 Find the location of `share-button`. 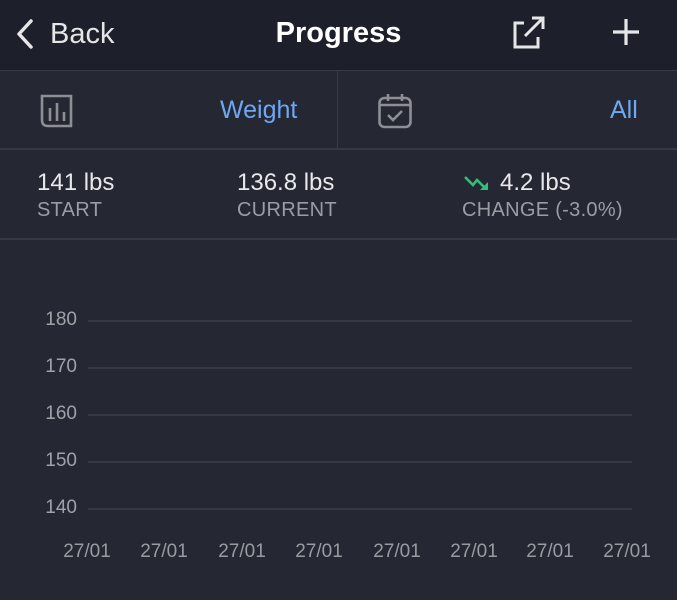

share-button is located at coordinates (530, 32).